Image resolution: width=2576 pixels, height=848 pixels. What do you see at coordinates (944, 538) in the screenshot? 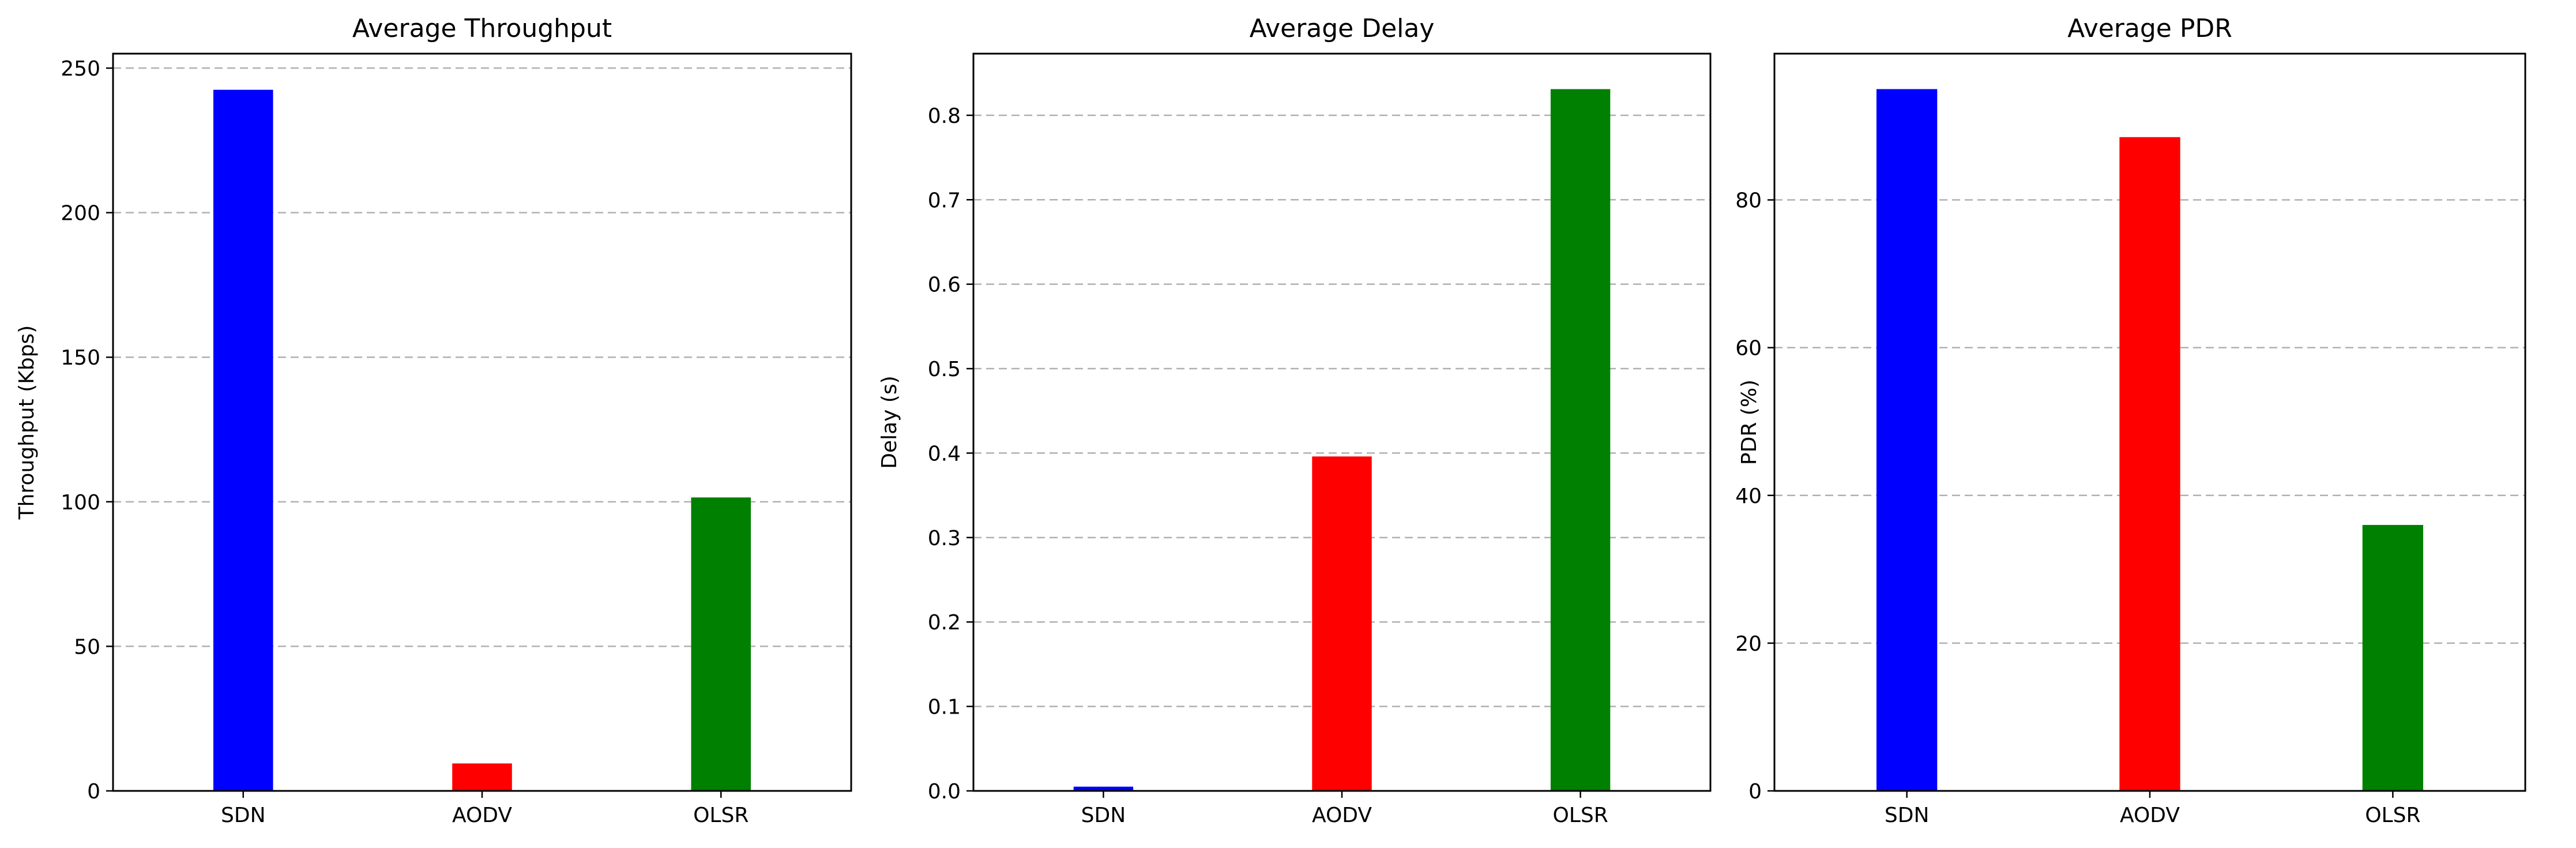
I see `y-tick-label: 0.3` at bounding box center [944, 538].